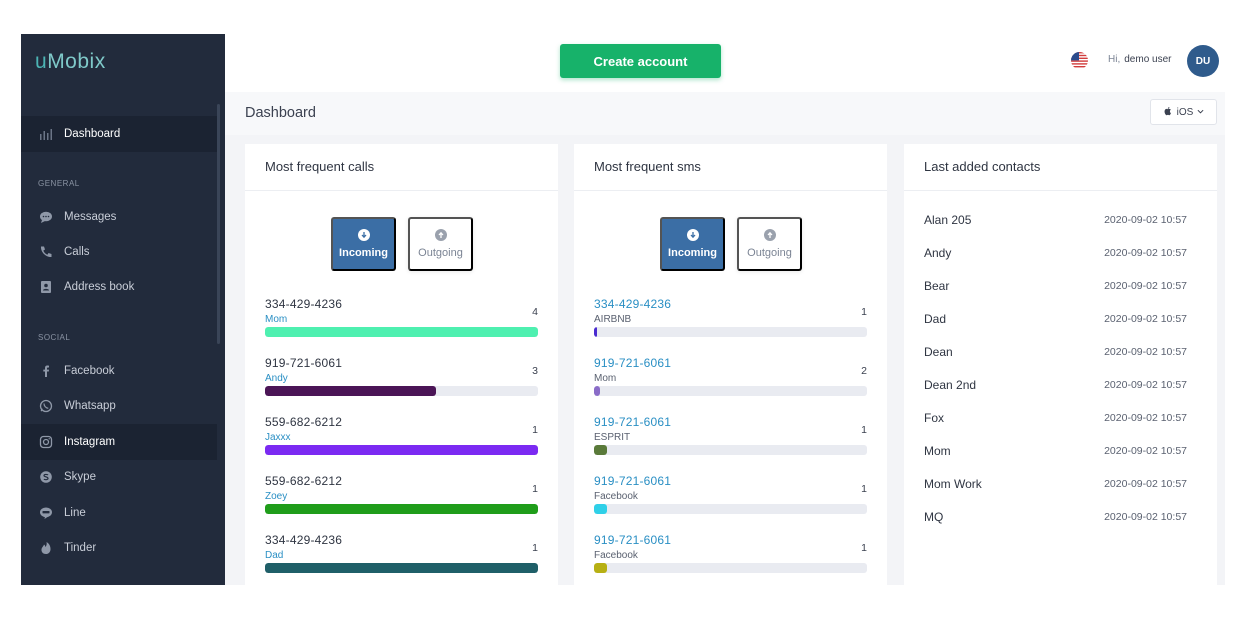 The image size is (1243, 621). I want to click on app-logo: uMobix, so click(70, 61).